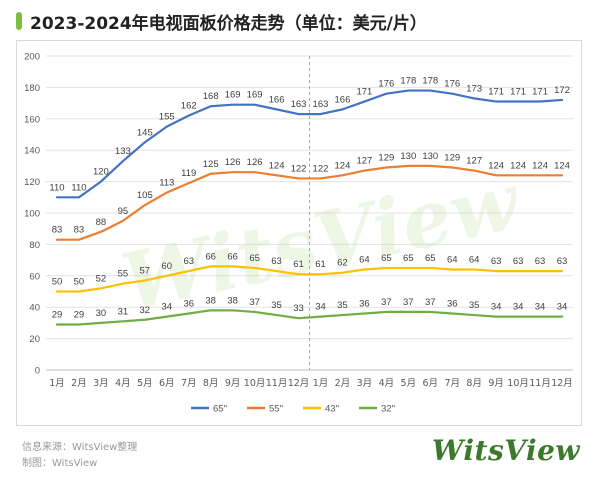 The height and width of the screenshot is (480, 600). Describe the element at coordinates (123, 151) in the screenshot. I see `data-label: 133` at that location.